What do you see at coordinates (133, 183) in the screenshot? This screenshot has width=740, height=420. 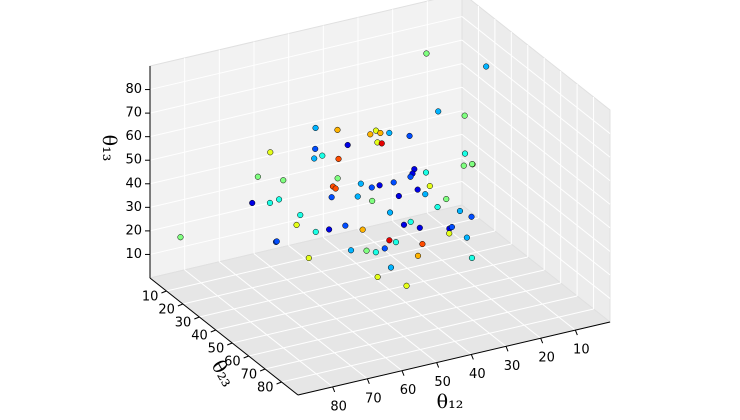 I see `z-tick-label: 40` at bounding box center [133, 183].